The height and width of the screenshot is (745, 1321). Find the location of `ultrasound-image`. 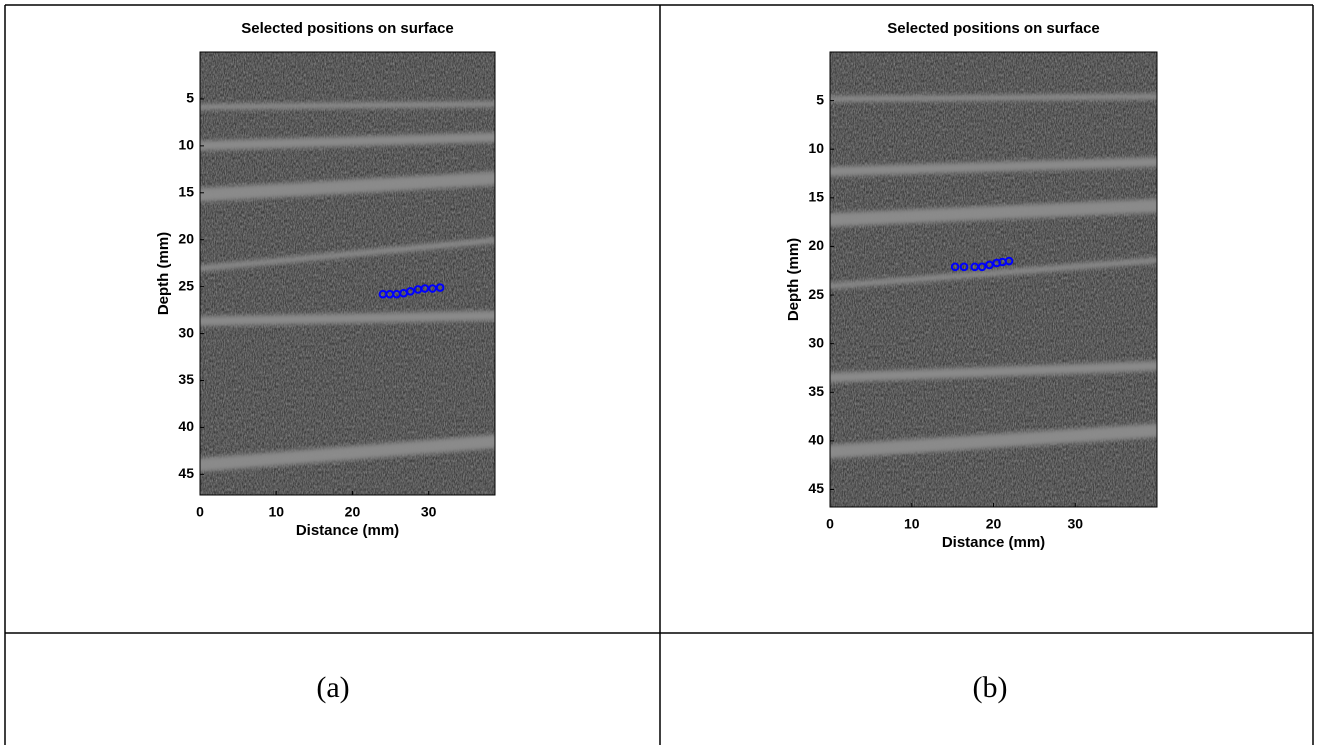

ultrasound-image is located at coordinates (347, 273).